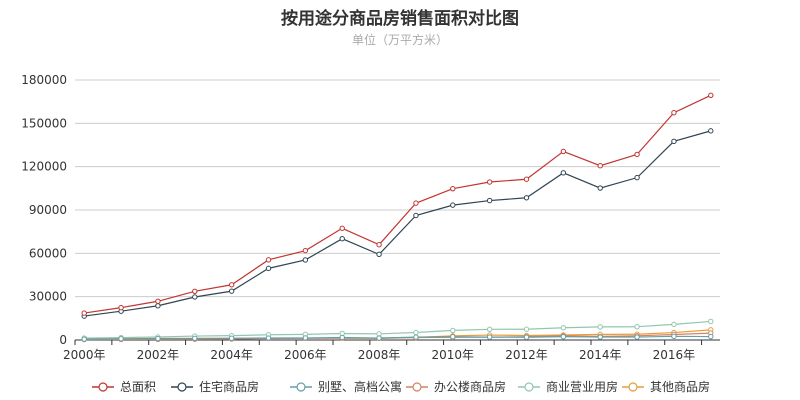 This screenshot has height=400, width=800. I want to click on legend-item: 住宅商品房, so click(215, 386).